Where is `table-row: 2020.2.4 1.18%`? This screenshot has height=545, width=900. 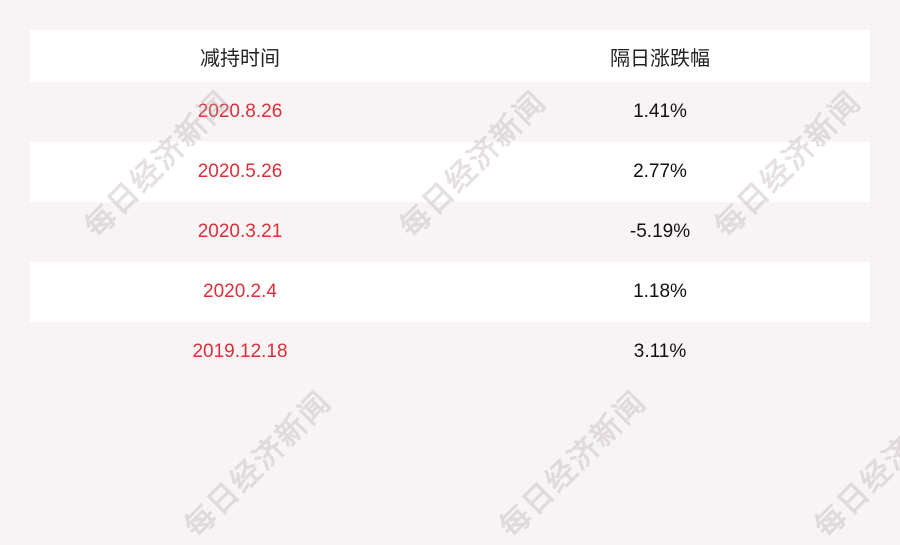 table-row: 2020.2.4 1.18% is located at coordinates (450, 292).